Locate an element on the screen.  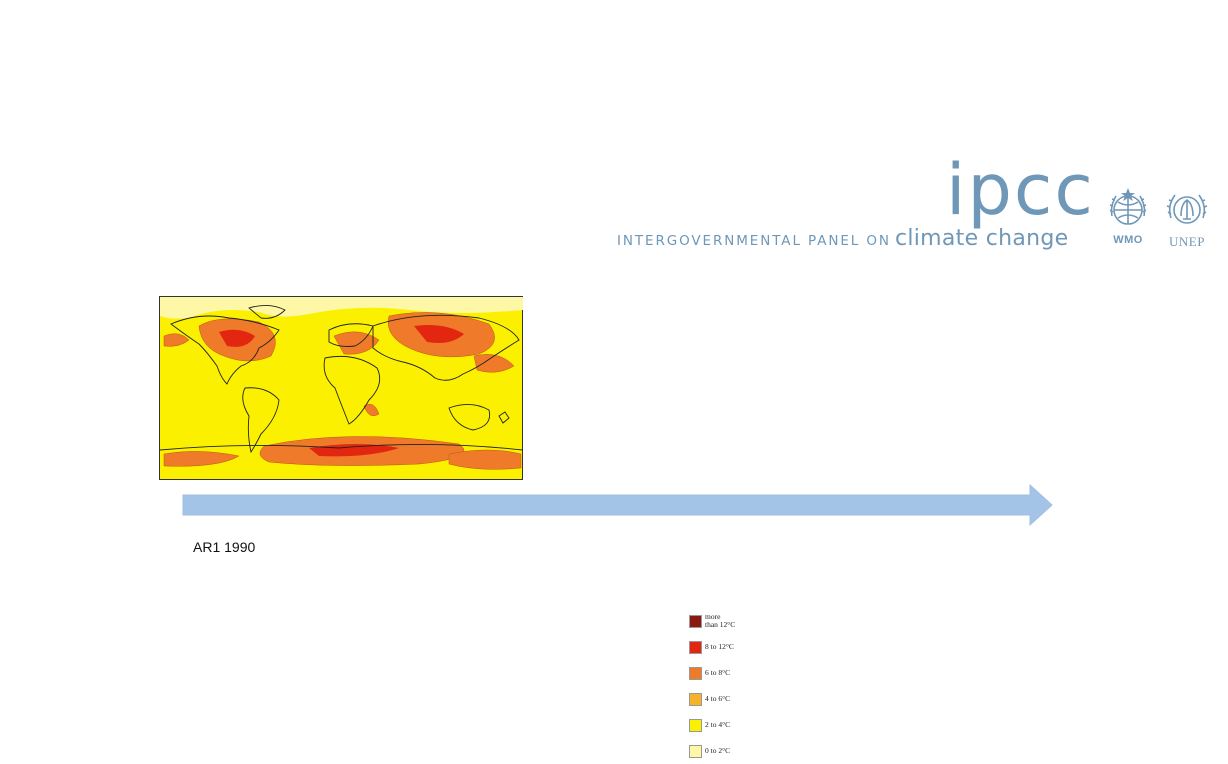
unep-logo: UNEP is located at coordinates (1187, 218).